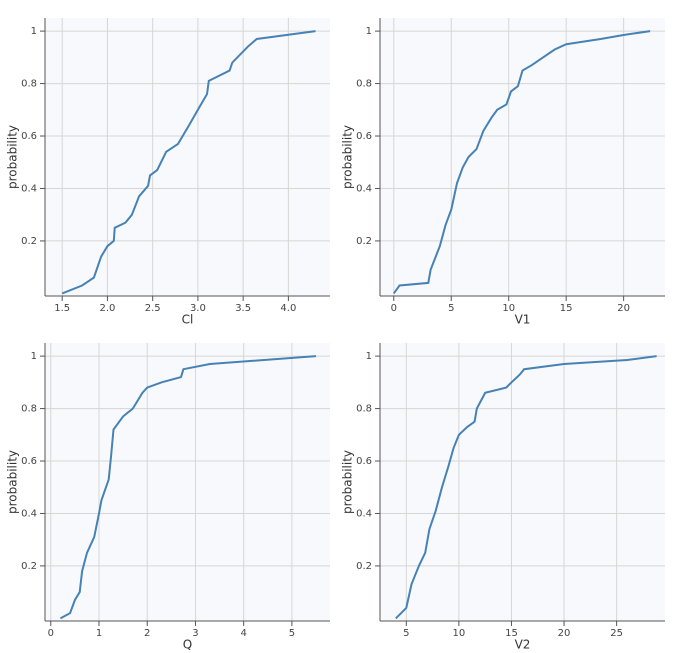 The width and height of the screenshot is (683, 653). I want to click on x-tick-label: 3, so click(195, 633).